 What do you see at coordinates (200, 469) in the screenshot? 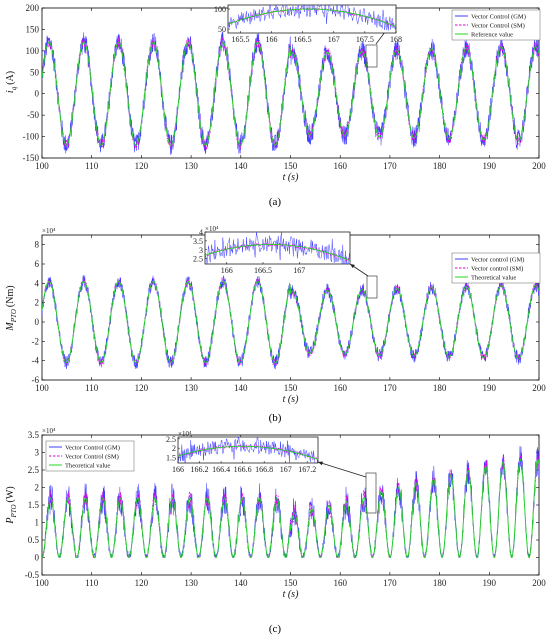
I see `inset-x-tick-label: 166.2` at bounding box center [200, 469].